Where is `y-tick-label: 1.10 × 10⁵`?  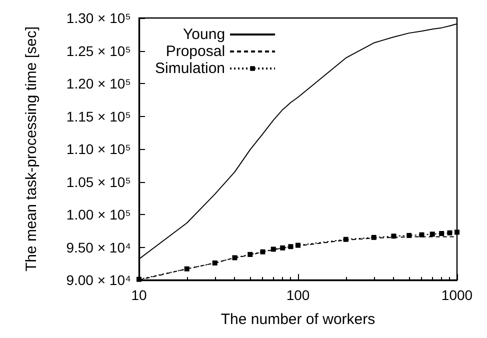
y-tick-label: 1.10 × 10⁵ is located at coordinates (98, 149).